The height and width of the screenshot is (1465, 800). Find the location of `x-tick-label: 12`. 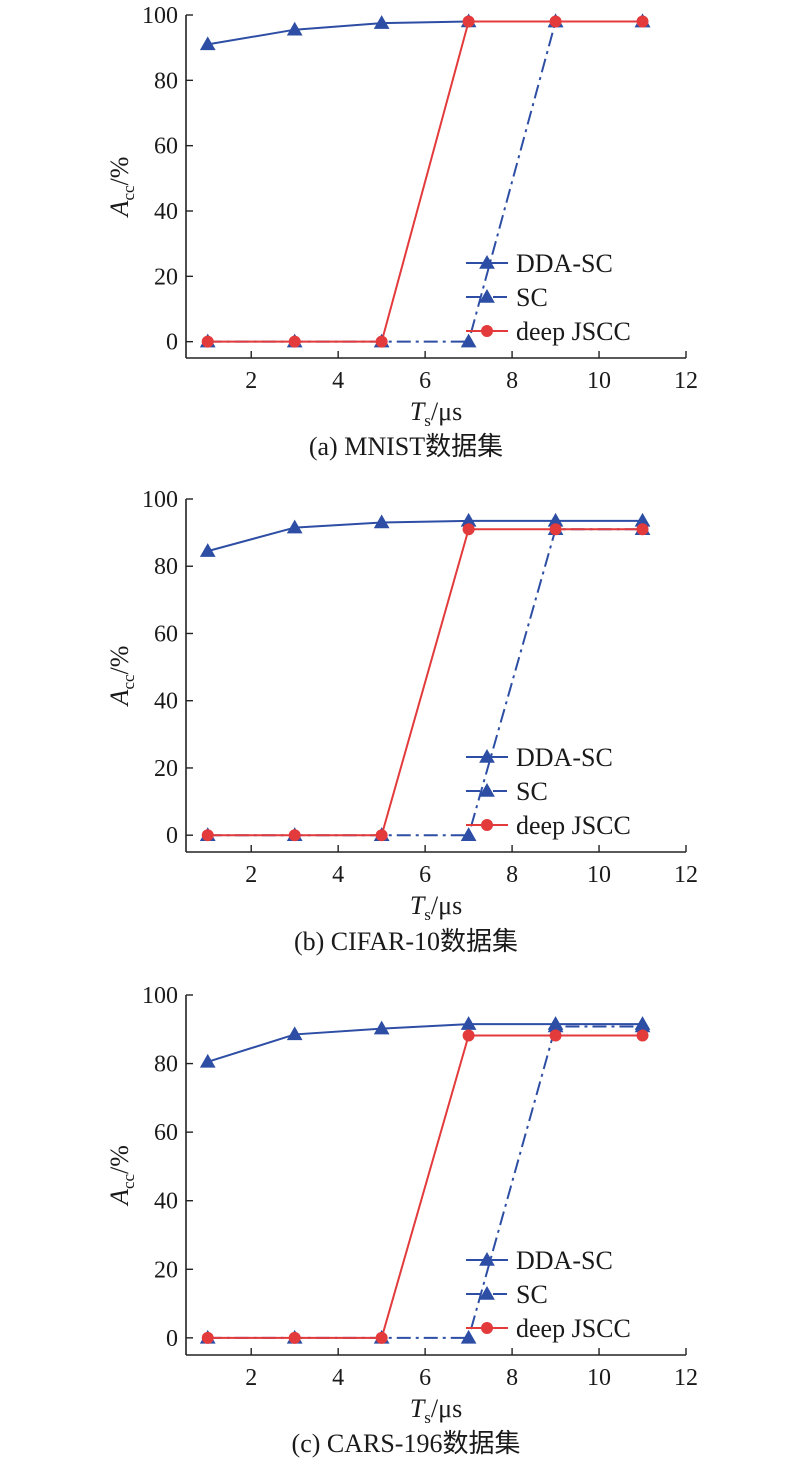

x-tick-label: 12 is located at coordinates (686, 1378).